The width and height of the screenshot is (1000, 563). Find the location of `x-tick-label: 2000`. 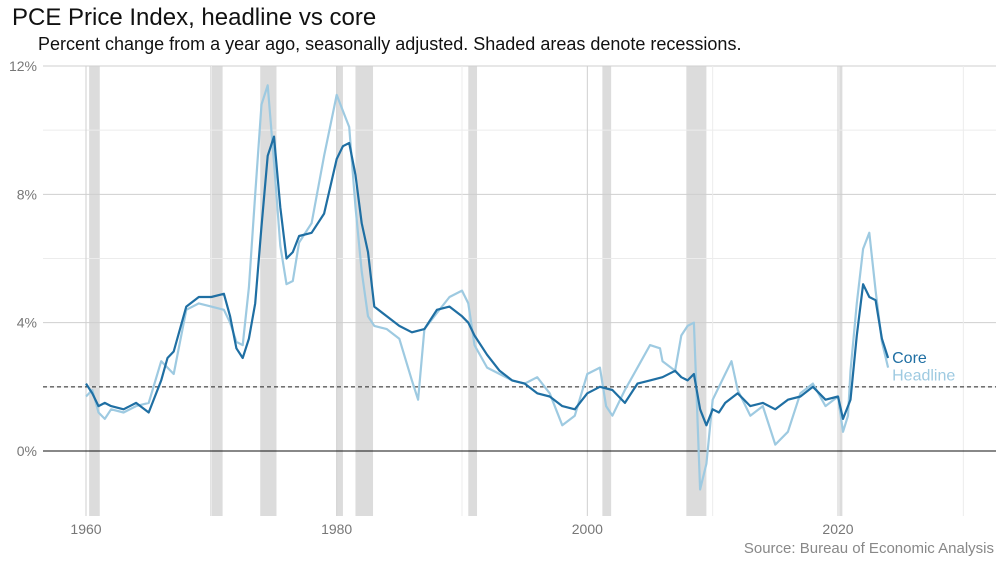

x-tick-label: 2000 is located at coordinates (587, 529).